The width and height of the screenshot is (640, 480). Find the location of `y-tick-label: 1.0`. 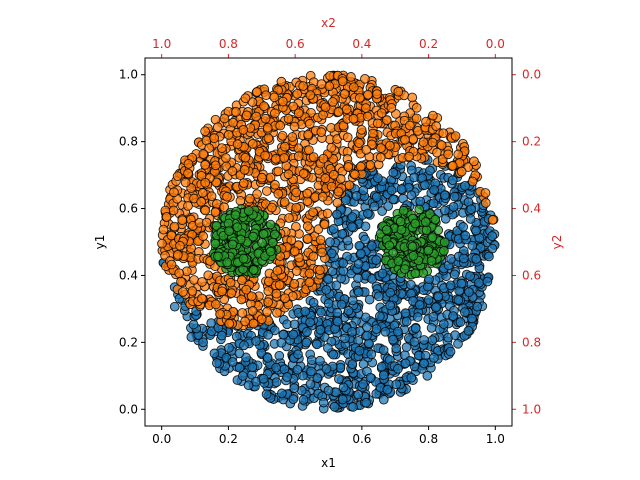

y-tick-label: 1.0 is located at coordinates (128, 75).